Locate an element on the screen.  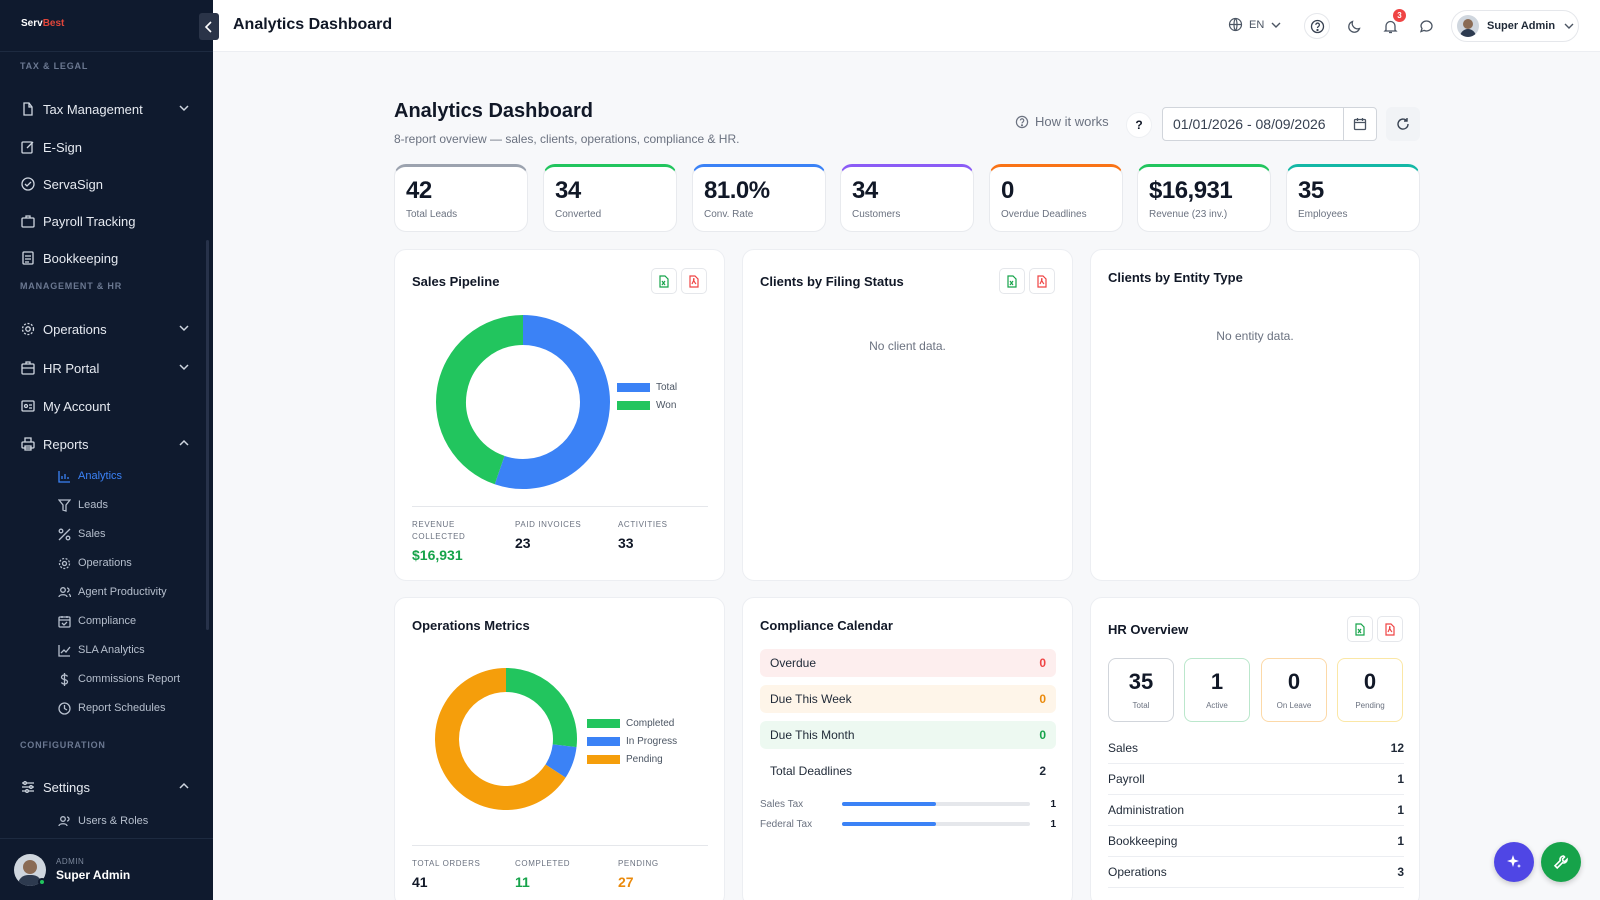
stat-value: 23 is located at coordinates (523, 543).